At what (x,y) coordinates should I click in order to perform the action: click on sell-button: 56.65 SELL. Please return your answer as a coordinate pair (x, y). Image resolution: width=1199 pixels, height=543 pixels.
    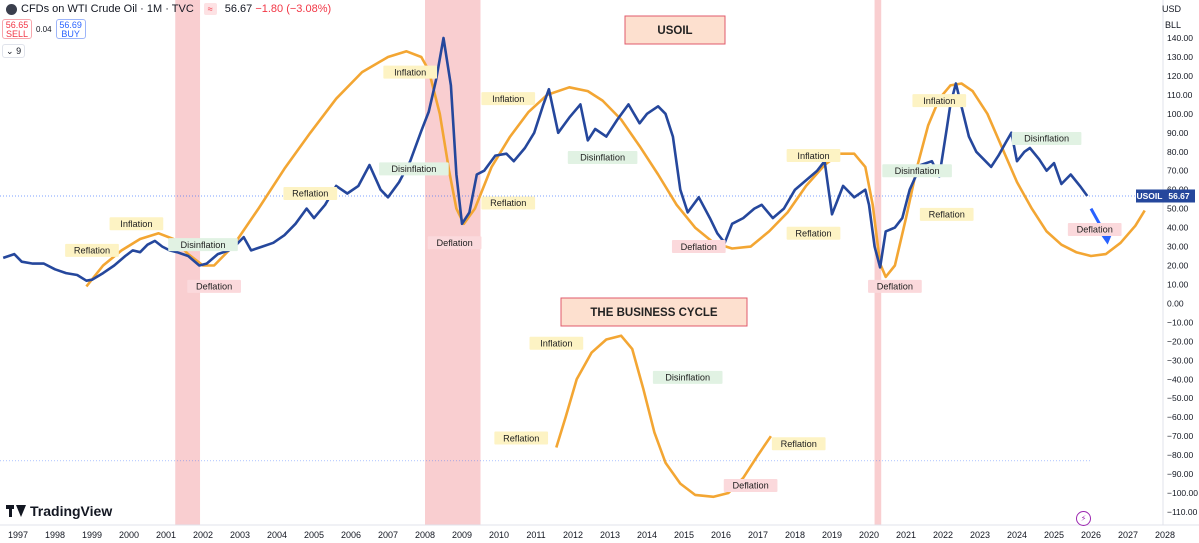
    Looking at the image, I should click on (17, 29).